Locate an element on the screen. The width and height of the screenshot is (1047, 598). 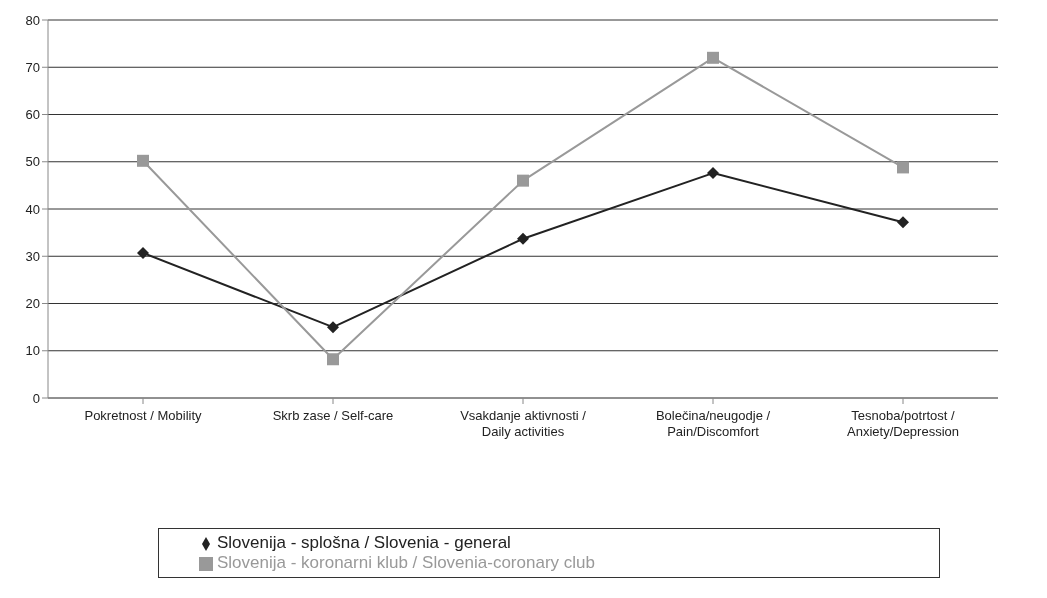
y-tick-label: 40 is located at coordinates (32, 209).